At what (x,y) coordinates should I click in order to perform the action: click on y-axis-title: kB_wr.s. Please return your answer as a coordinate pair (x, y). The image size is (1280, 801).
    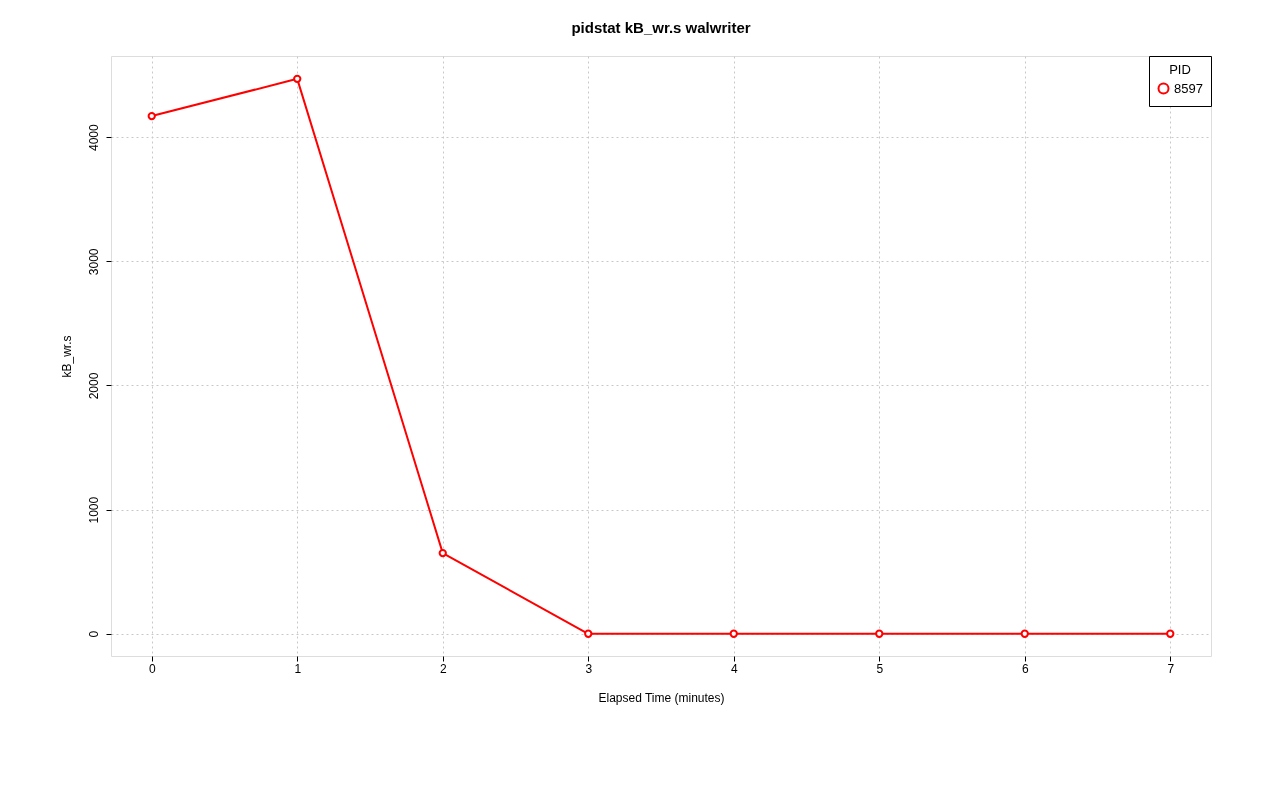
    Looking at the image, I should click on (66, 356).